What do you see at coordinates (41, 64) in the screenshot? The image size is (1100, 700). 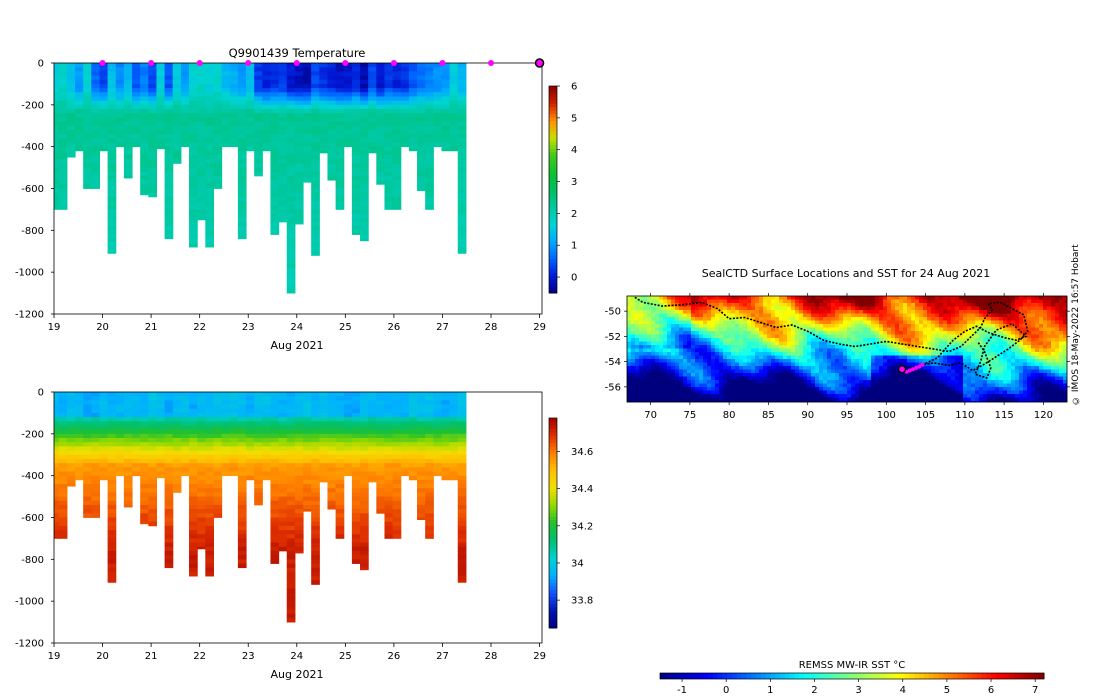 I see `y-tick-label: 0` at bounding box center [41, 64].